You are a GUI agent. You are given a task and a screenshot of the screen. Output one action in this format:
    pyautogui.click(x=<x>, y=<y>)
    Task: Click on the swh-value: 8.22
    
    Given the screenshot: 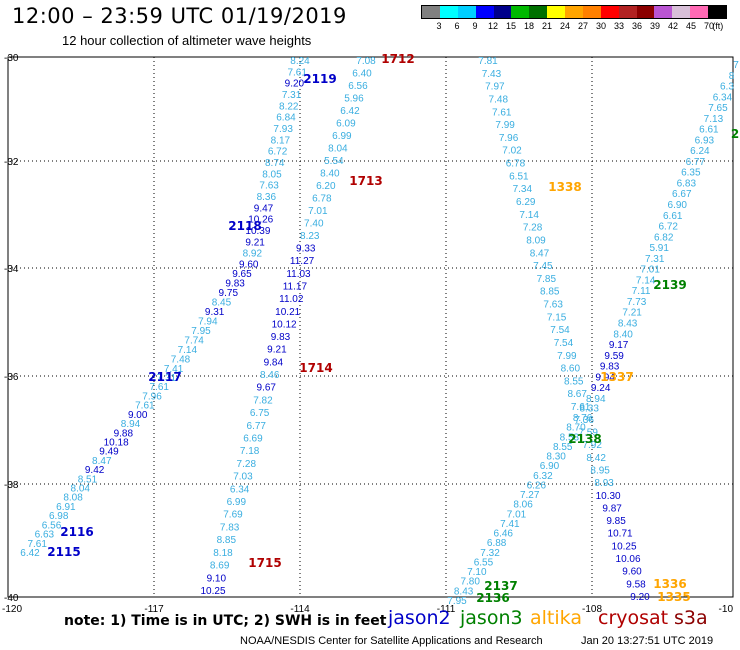 What is the action you would take?
    pyautogui.click(x=289, y=106)
    